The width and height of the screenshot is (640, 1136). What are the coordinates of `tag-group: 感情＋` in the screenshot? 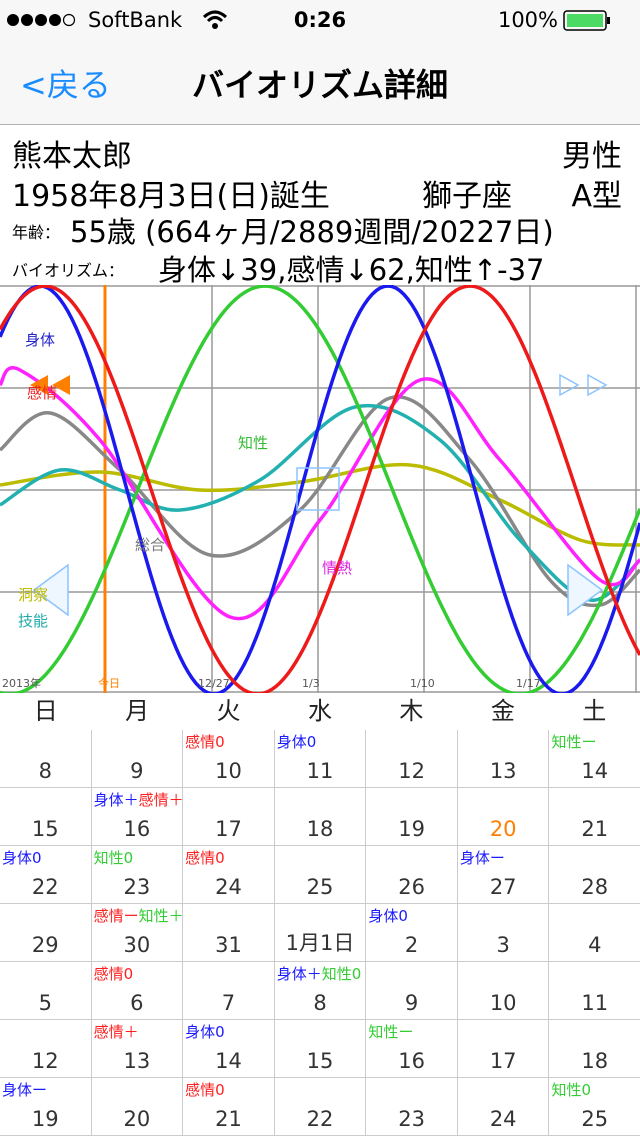 It's located at (116, 1031).